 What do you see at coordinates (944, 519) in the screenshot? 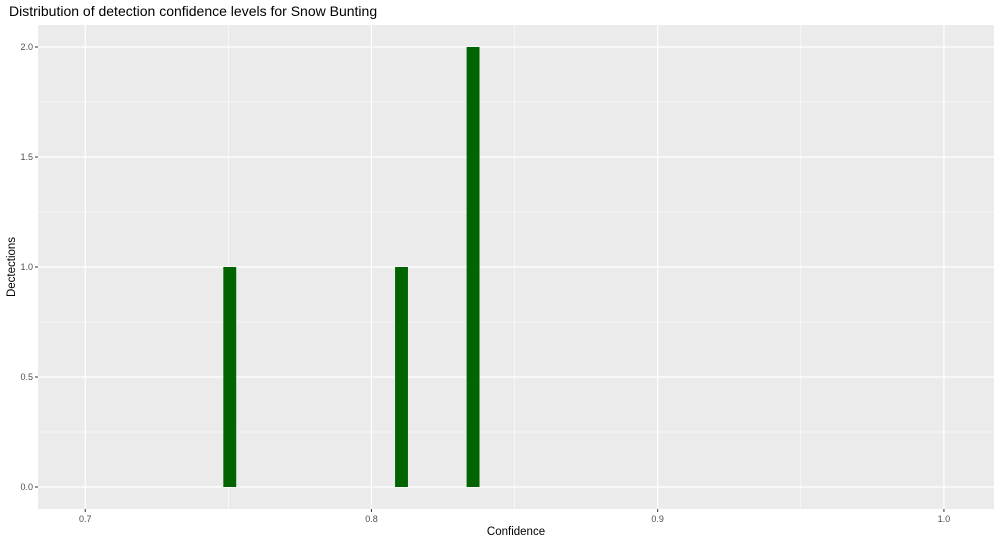
I see `x-tick-label: 1.0` at bounding box center [944, 519].